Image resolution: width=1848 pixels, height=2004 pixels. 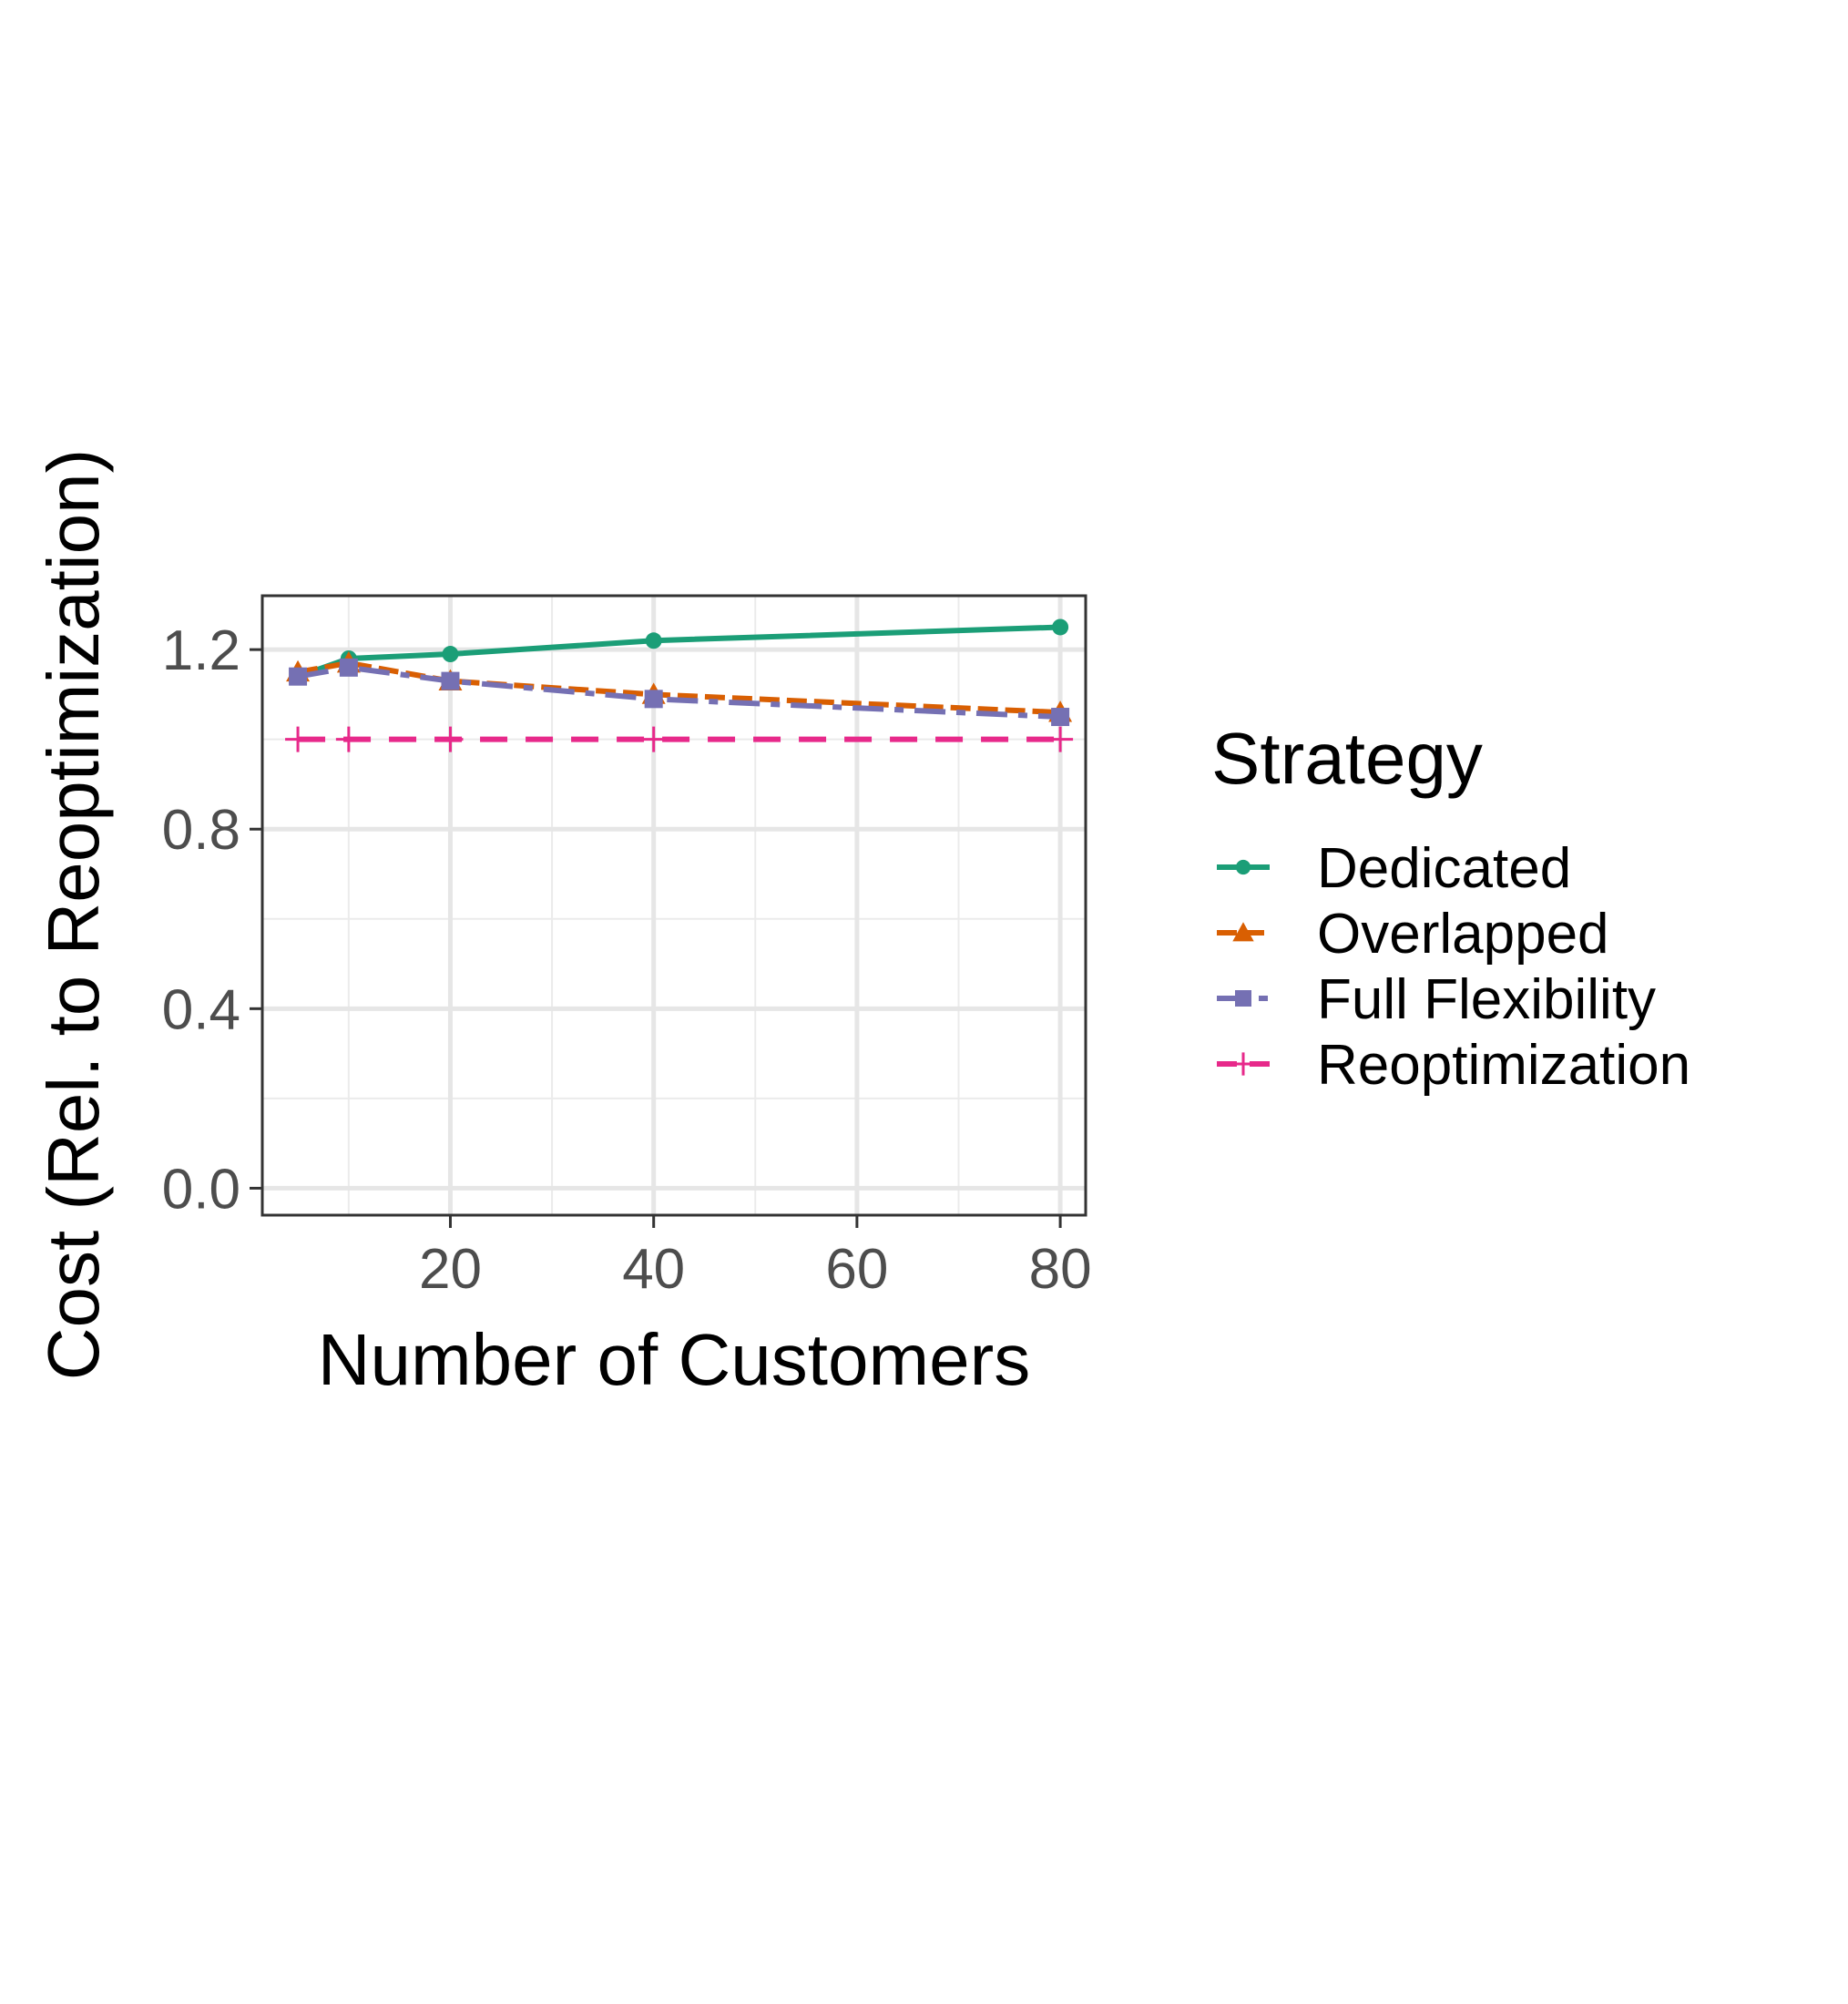 I want to click on legend-label: Reoptimization, so click(x=1504, y=1065).